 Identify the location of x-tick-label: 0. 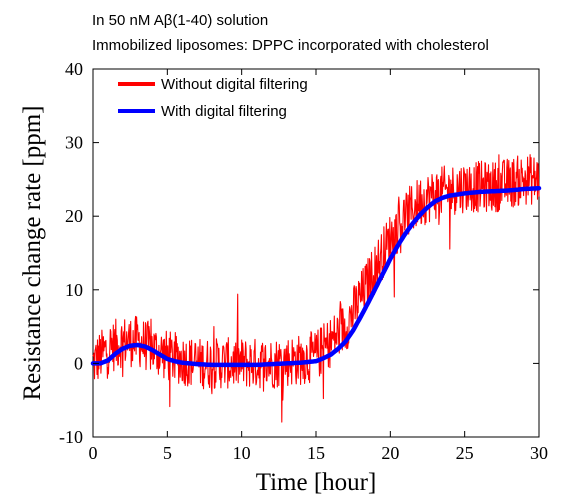
(93, 453).